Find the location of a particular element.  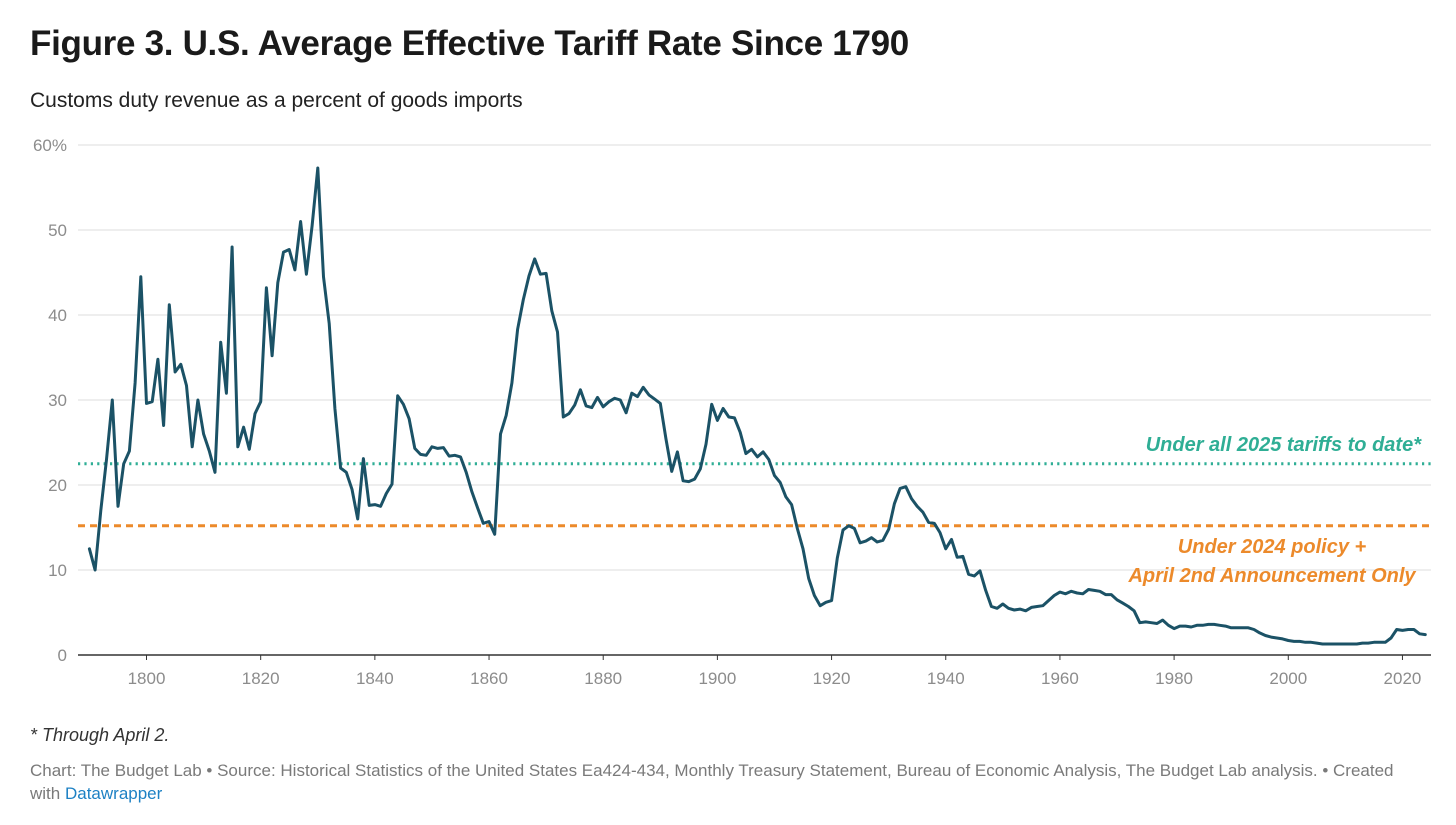

y-tick-label: 10 is located at coordinates (57, 570).